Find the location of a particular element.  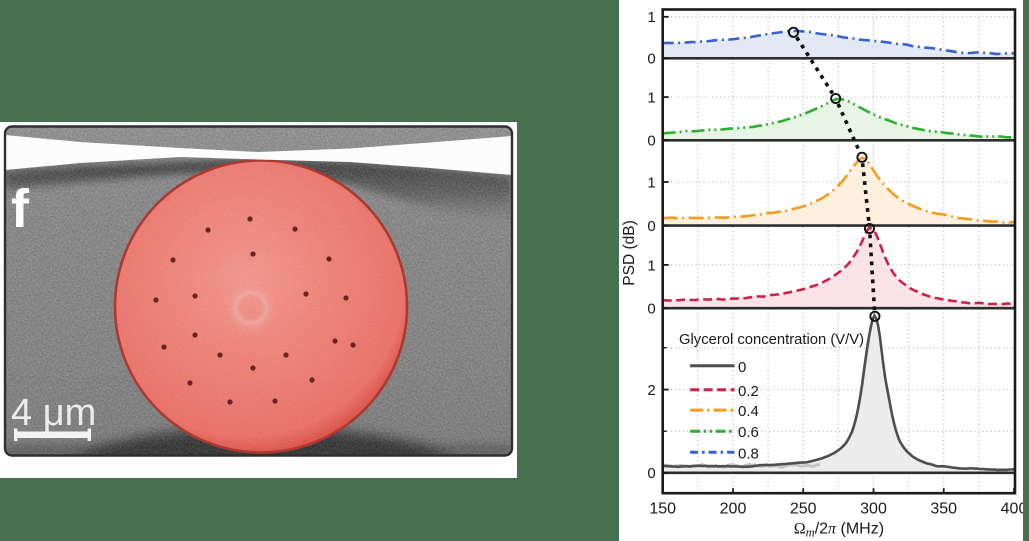

svg-text: f is located at coordinates (20, 209).